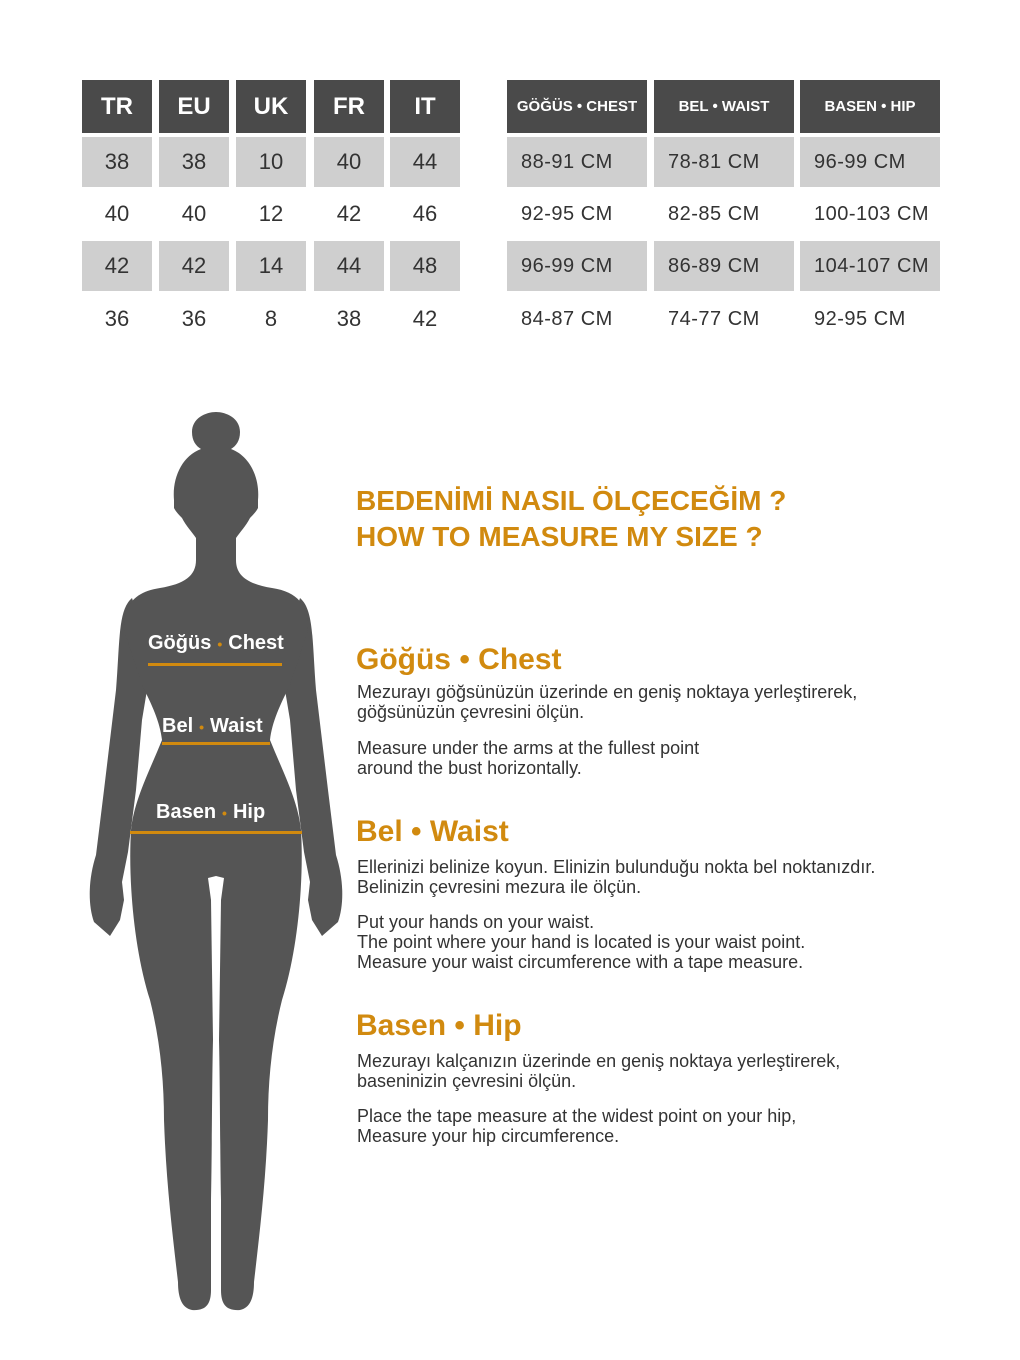  What do you see at coordinates (178, 726) in the screenshot?
I see `label-tr: Bel` at bounding box center [178, 726].